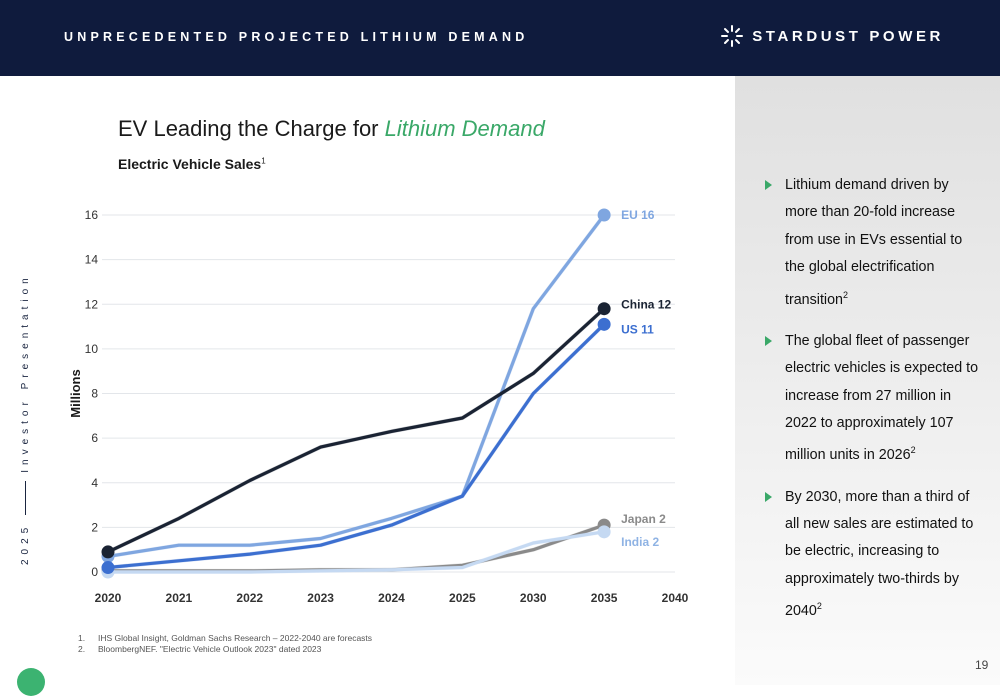 The image size is (1000, 696). Describe the element at coordinates (75, 393) in the screenshot. I see `y-axis-label: Millions` at that location.